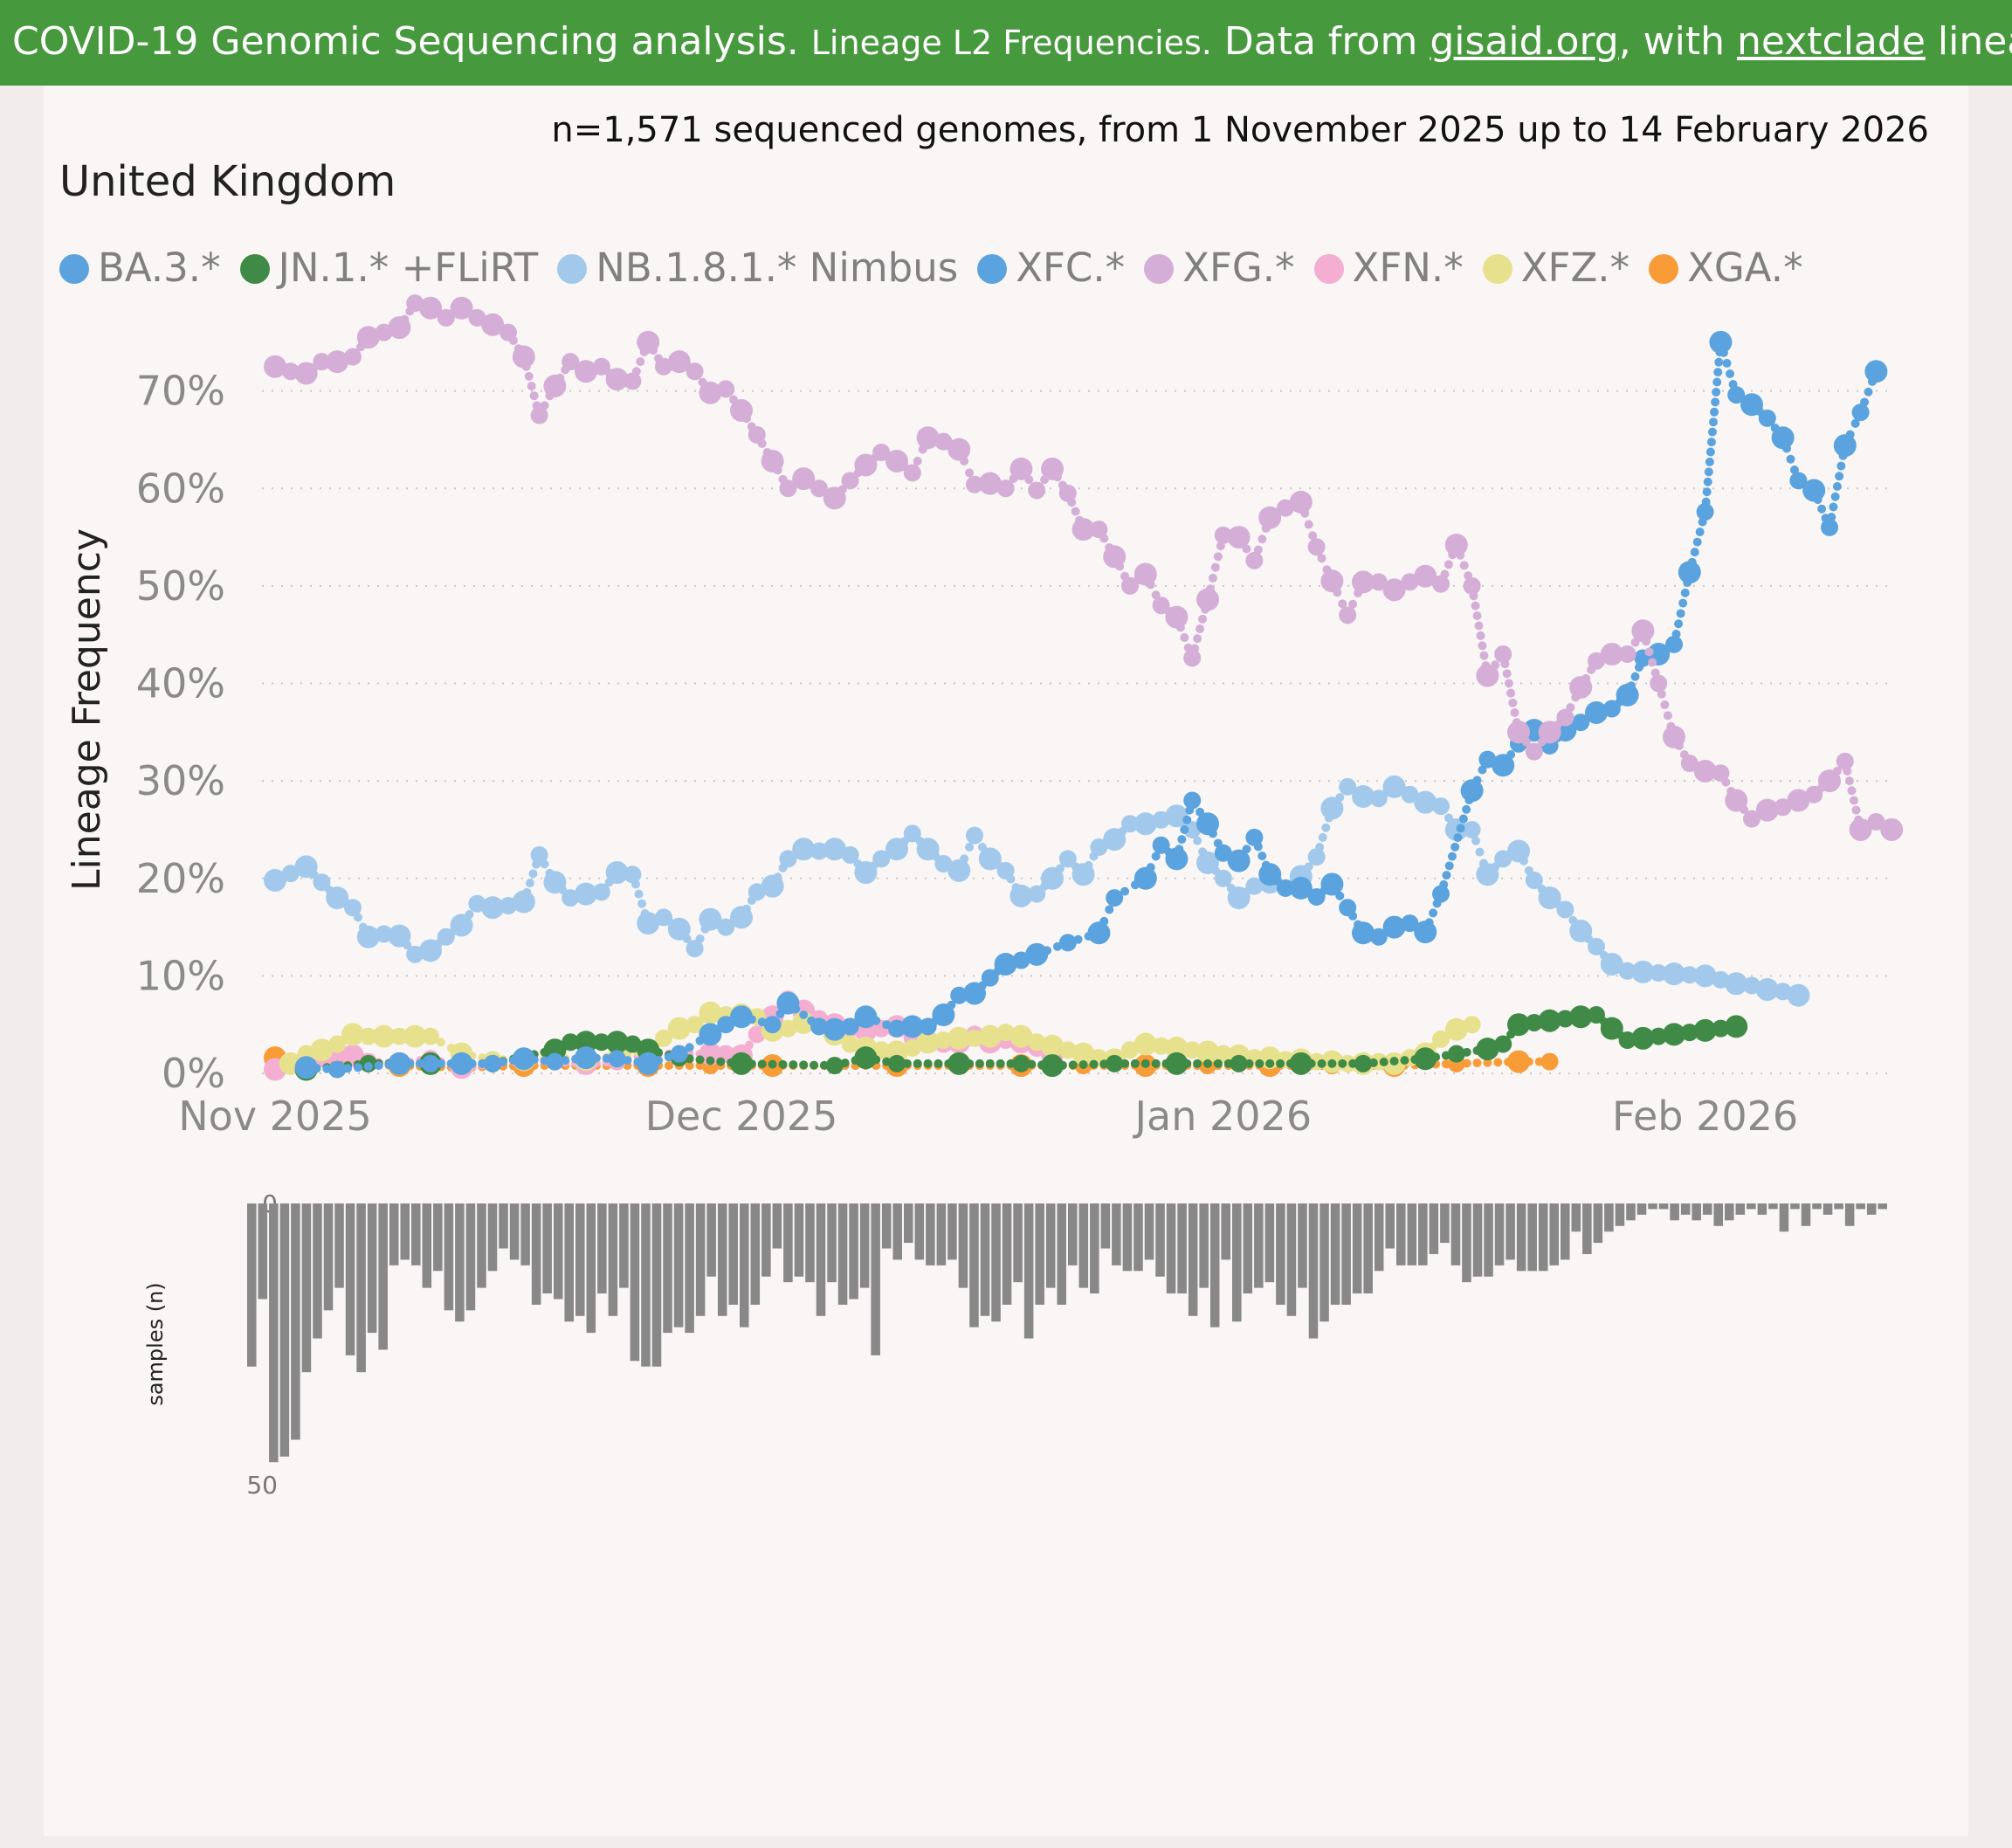  What do you see at coordinates (1524, 42) in the screenshot?
I see `gisaid-link: gisaid.org` at bounding box center [1524, 42].